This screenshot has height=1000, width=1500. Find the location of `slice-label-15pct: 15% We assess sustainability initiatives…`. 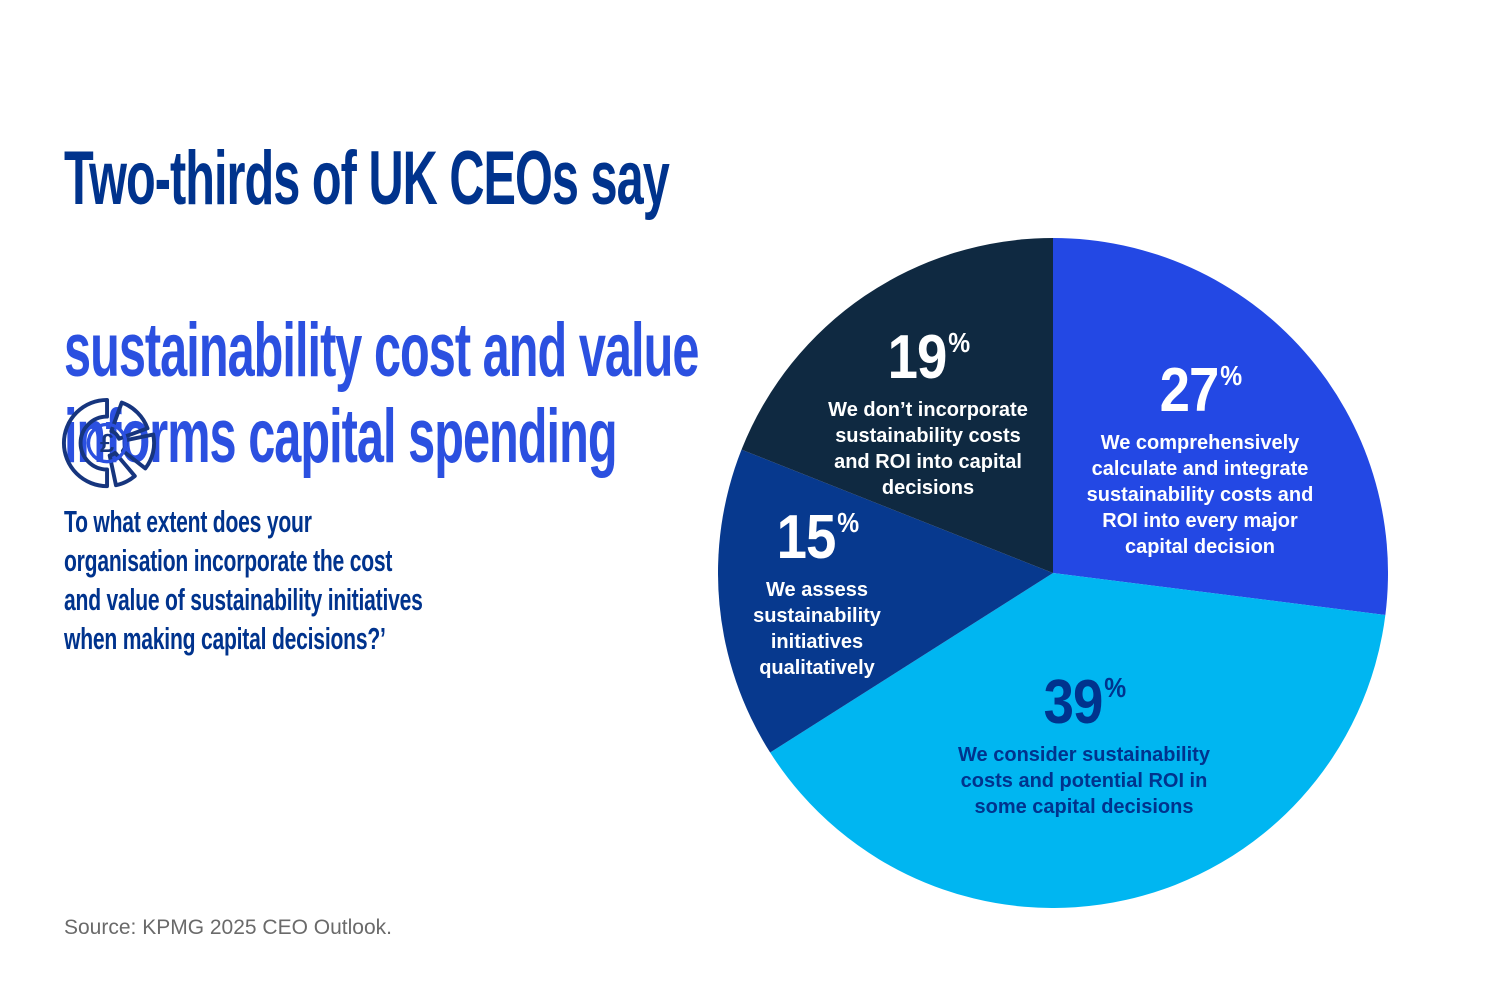

slice-label-15pct: 15% We assess sustainability initiatives… is located at coordinates (817, 594).